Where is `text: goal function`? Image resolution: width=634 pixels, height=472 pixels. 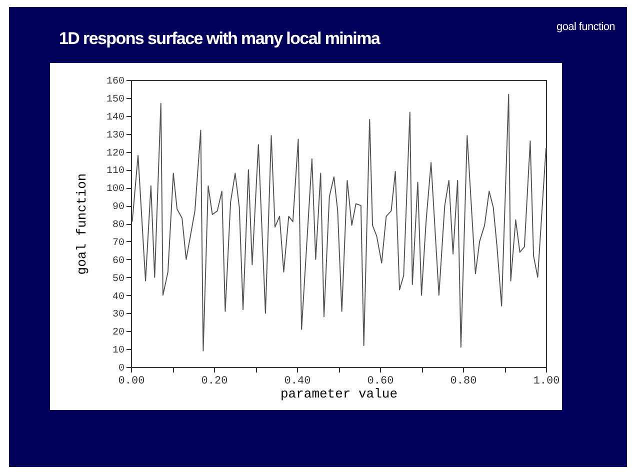 text: goal function is located at coordinates (585, 27).